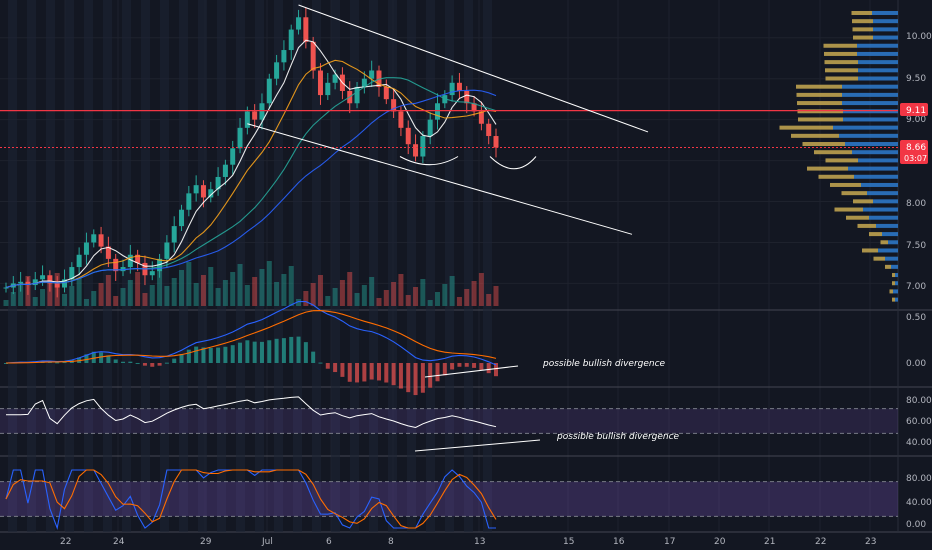 This screenshot has height=550, width=932. I want to click on price-tick-label: 9.00, so click(916, 120).